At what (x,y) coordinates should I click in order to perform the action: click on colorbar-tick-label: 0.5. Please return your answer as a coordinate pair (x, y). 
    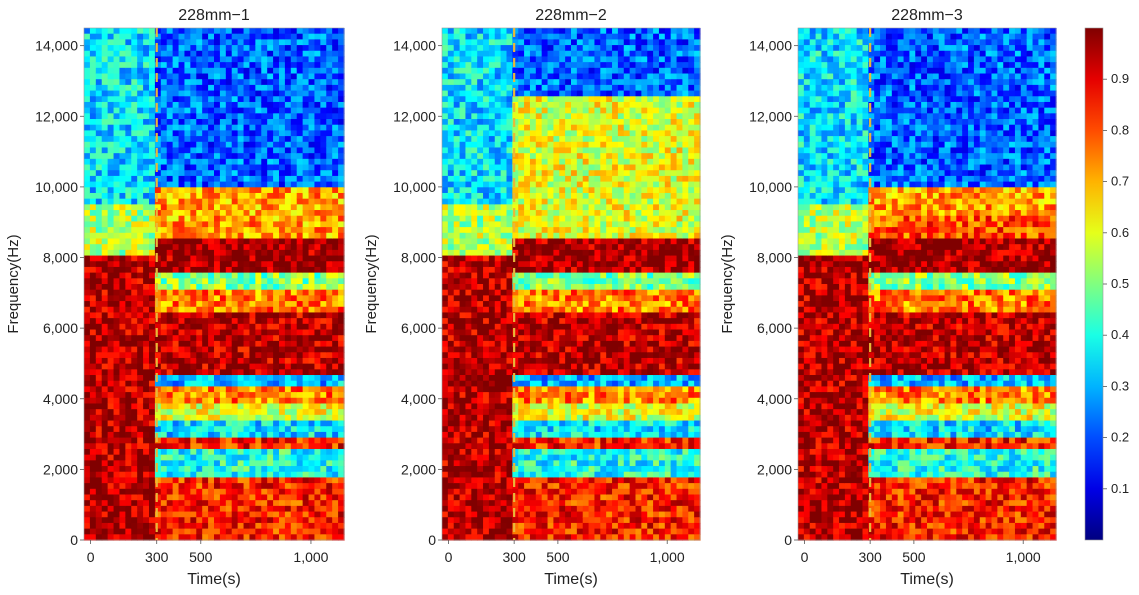
    Looking at the image, I should click on (1120, 283).